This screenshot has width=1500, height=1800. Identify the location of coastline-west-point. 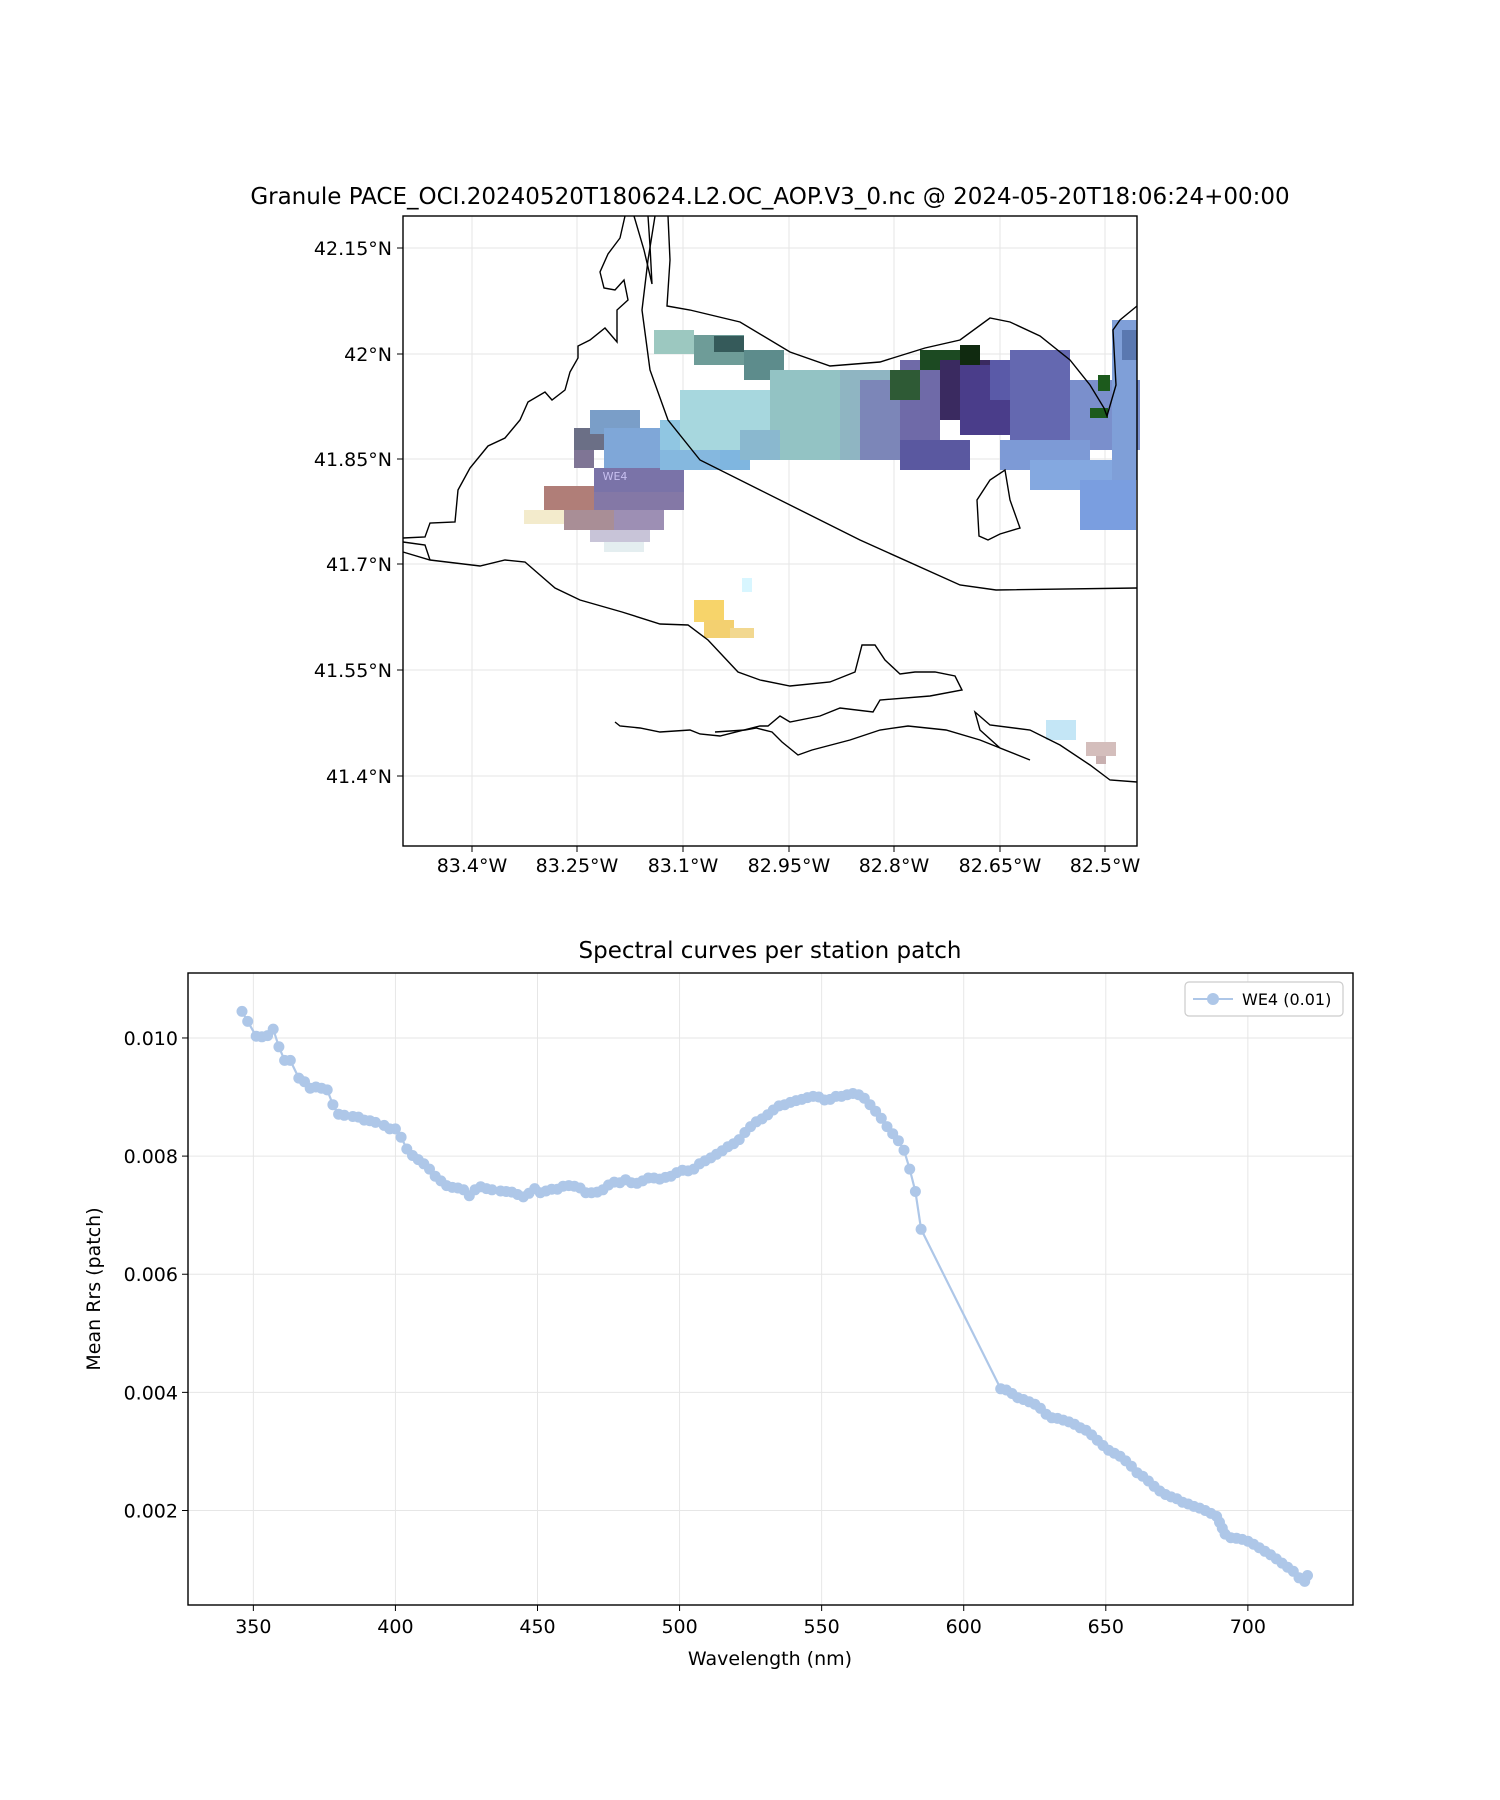
(416, 551).